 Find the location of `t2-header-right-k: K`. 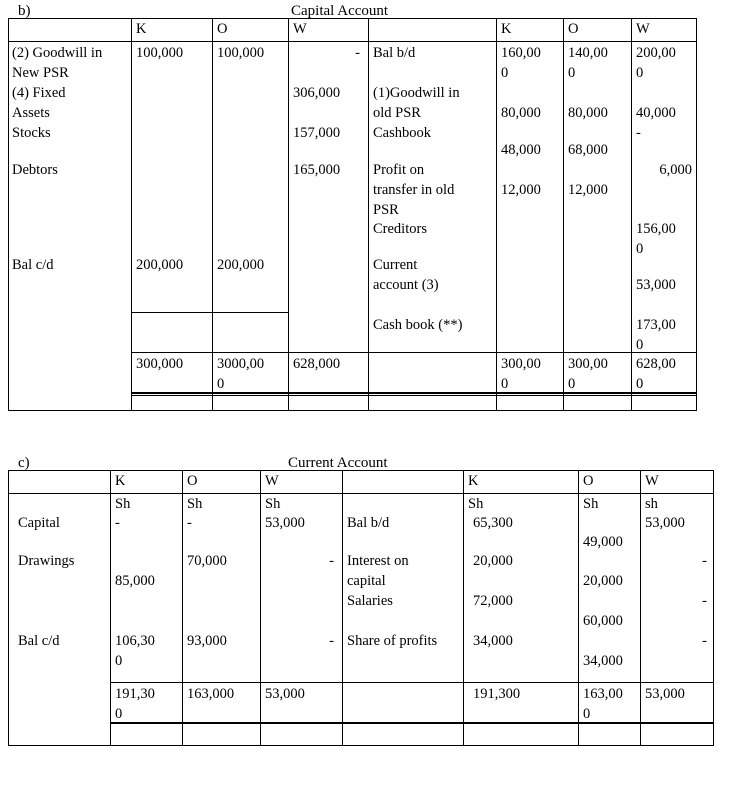

t2-header-right-k: K is located at coordinates (473, 481).